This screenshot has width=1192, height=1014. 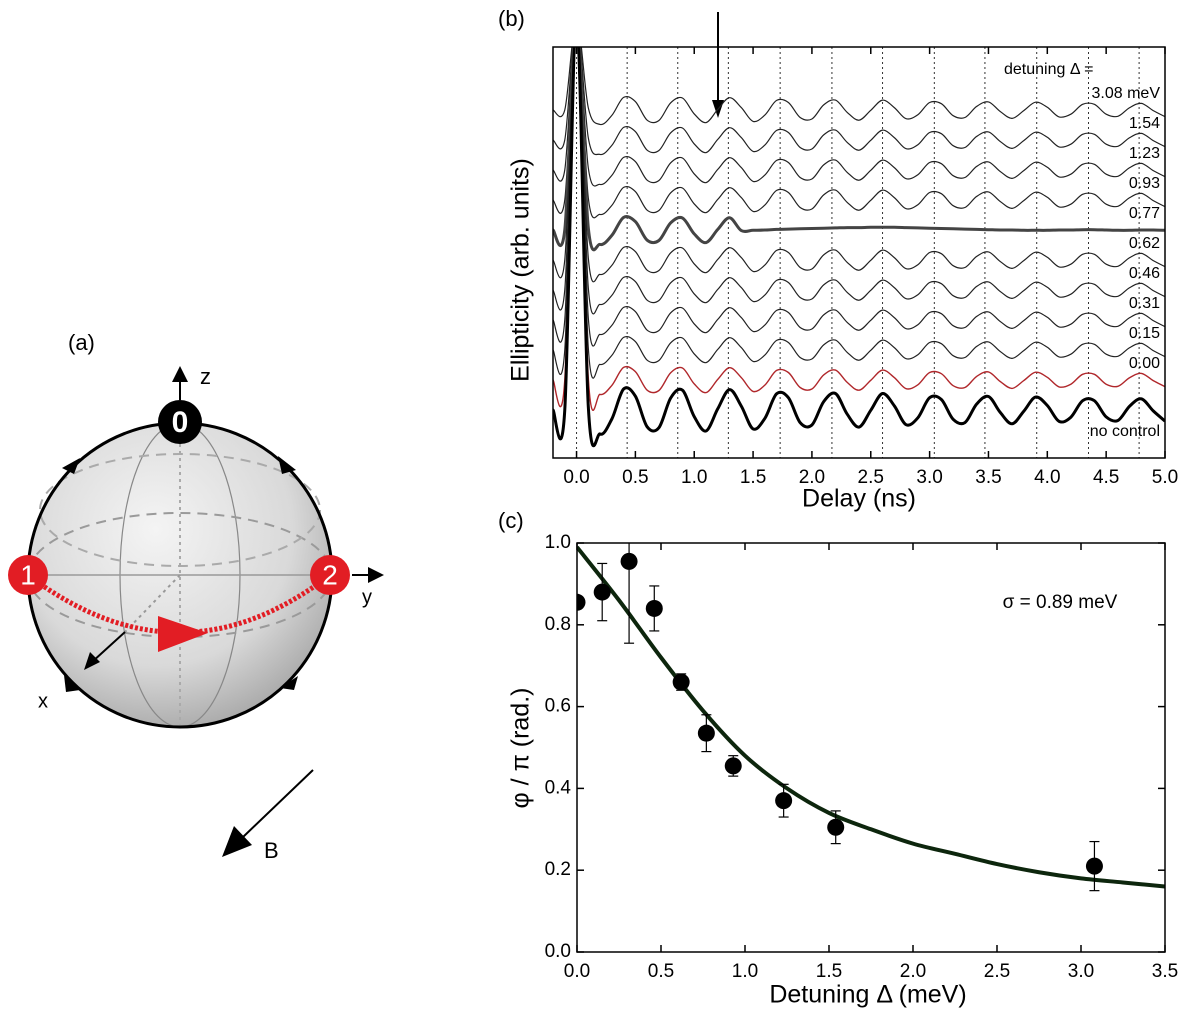 I want to click on legend-label: 0.77, so click(x=1144, y=213).